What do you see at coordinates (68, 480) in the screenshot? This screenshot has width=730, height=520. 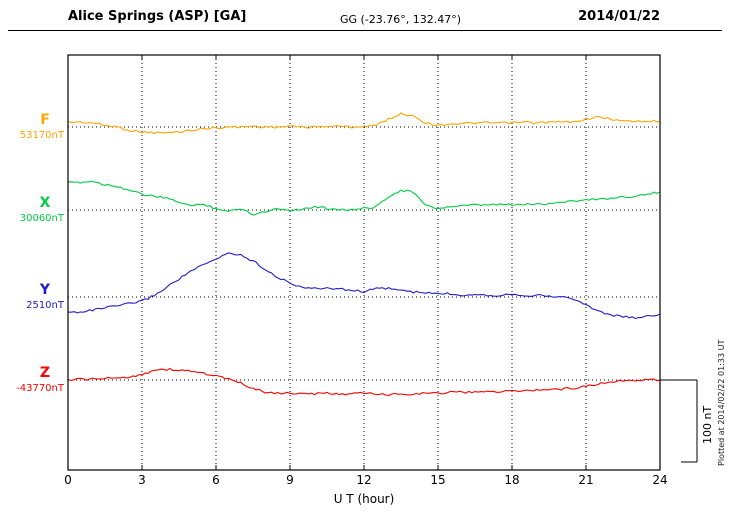 I see `x-tick-label-0: 0` at bounding box center [68, 480].